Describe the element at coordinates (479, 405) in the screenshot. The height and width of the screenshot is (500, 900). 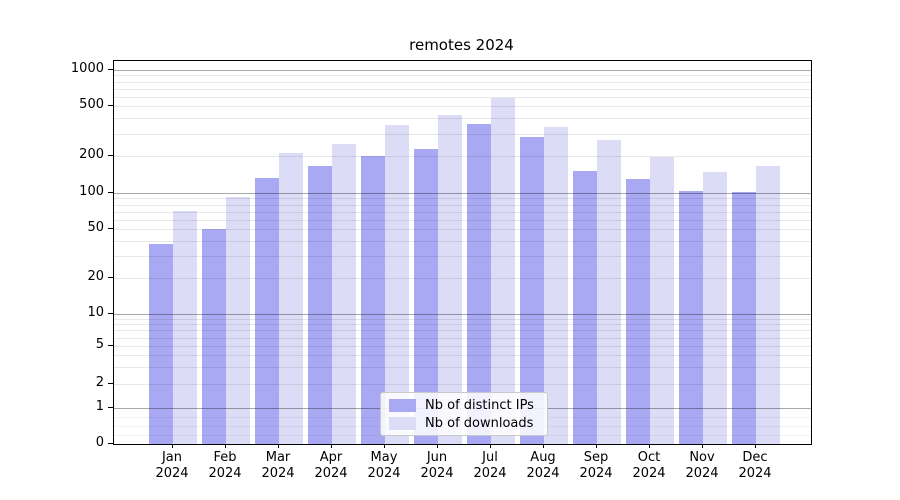
I see `legend-label: Nb of distinct IPs` at that location.